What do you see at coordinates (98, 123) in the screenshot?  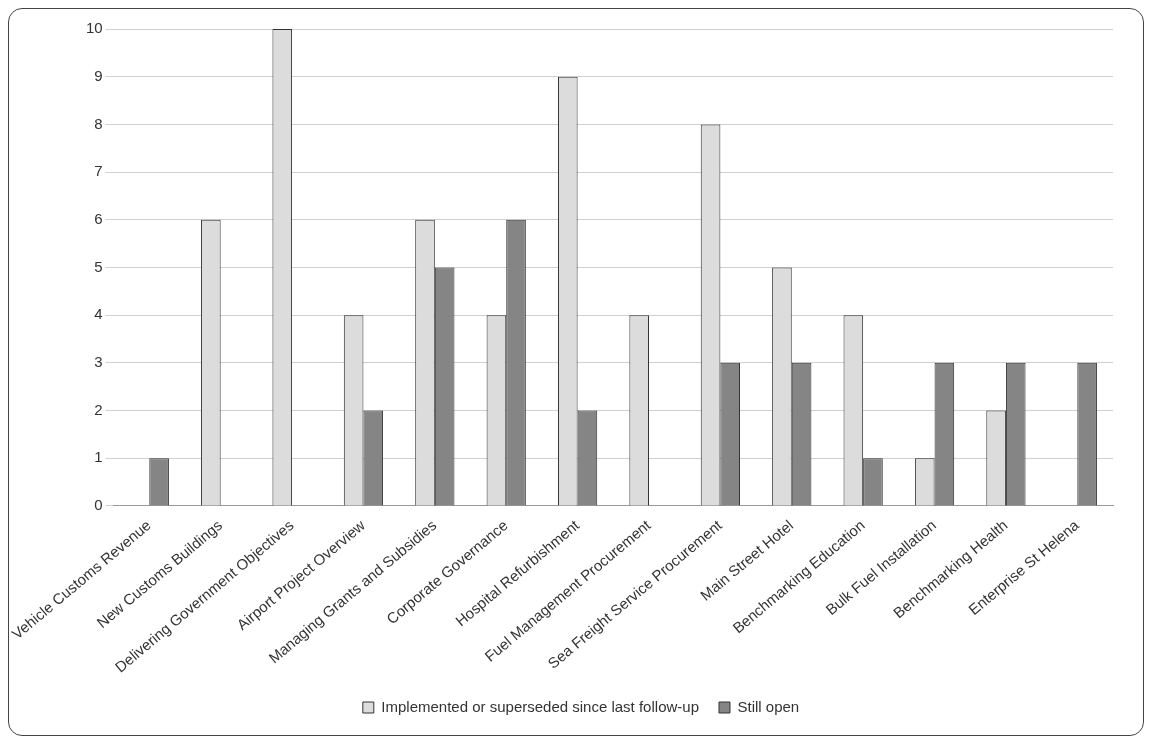 I see `y-tick-label: 8` at bounding box center [98, 123].